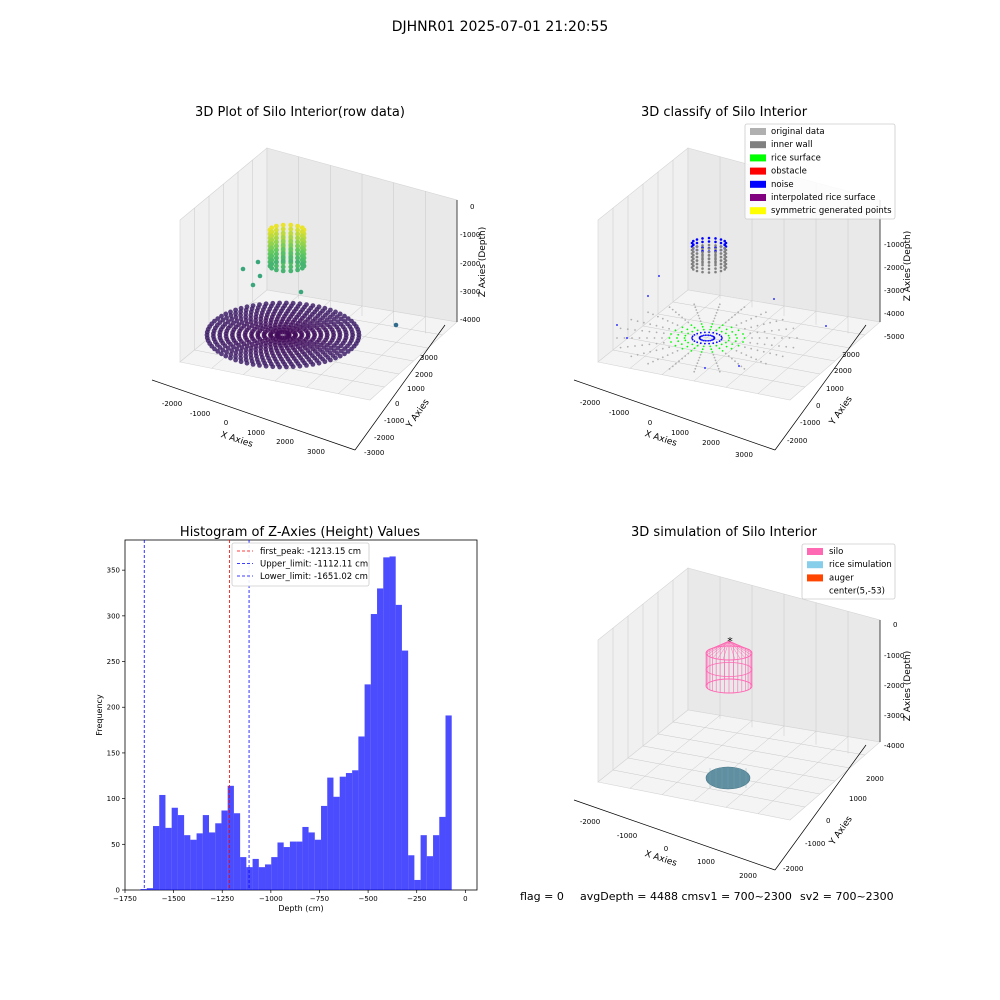 The image size is (1000, 1000). What do you see at coordinates (894, 686) in the screenshot?
I see `sim-ztick: -2000` at bounding box center [894, 686].